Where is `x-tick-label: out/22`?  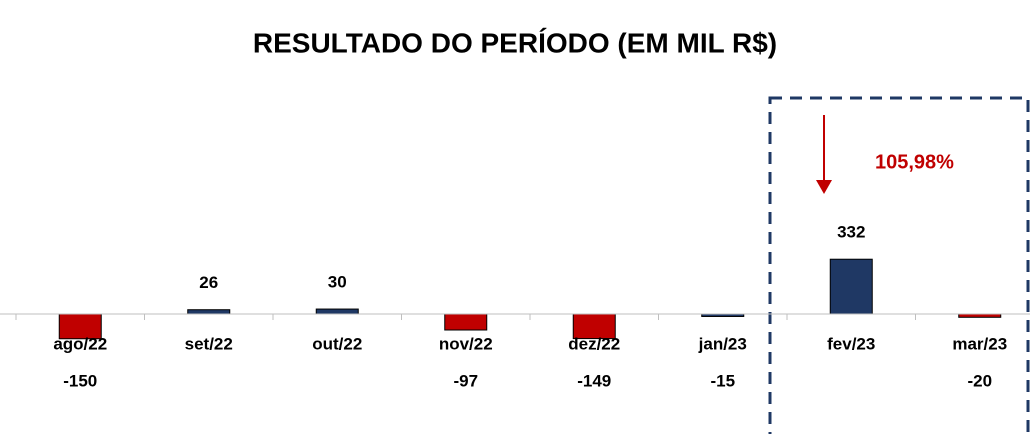 x-tick-label: out/22 is located at coordinates (337, 343).